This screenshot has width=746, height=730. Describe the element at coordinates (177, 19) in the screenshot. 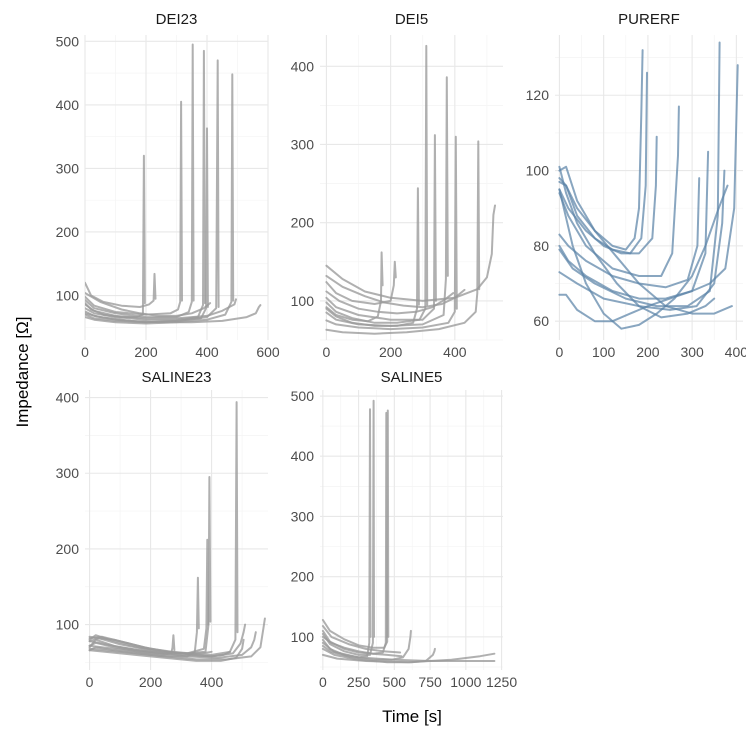

I see `facet-title: DEI23` at that location.